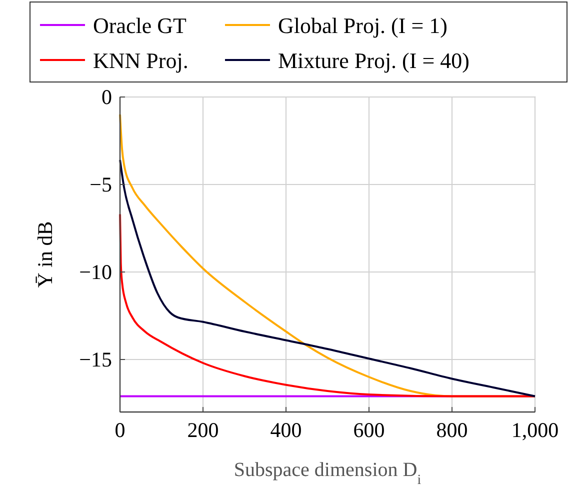  Describe the element at coordinates (286, 430) in the screenshot. I see `x-tick-label: 400` at that location.